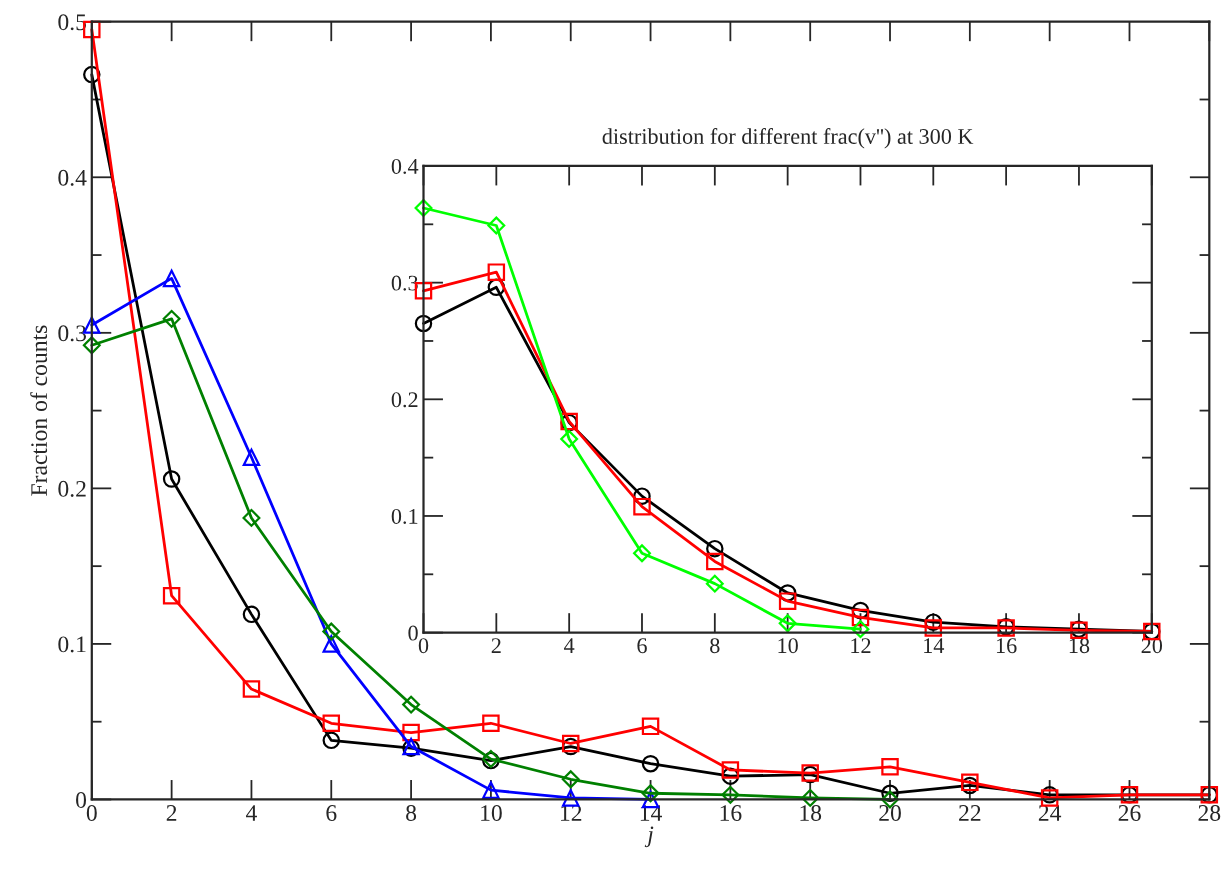 This screenshot has width=1224, height=869. Describe the element at coordinates (649, 837) in the screenshot. I see `x-axis-title: j` at that location.